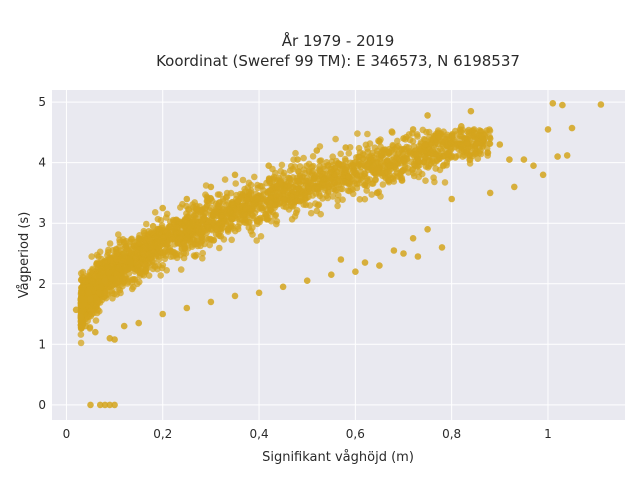 The width and height of the screenshot is (640, 480). Describe the element at coordinates (42, 163) in the screenshot. I see `y-tick-label: 4` at that location.